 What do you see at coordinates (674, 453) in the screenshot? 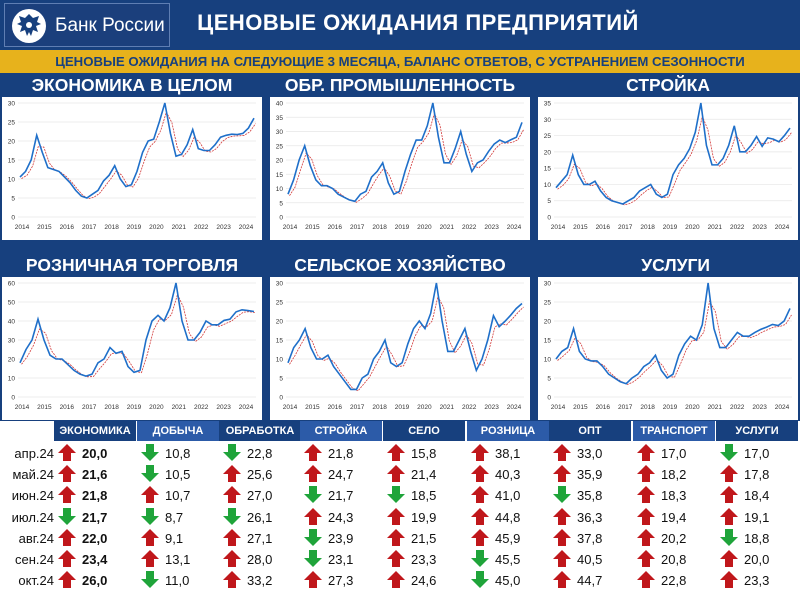
I see `table-cell-value: 17,0` at bounding box center [674, 453].